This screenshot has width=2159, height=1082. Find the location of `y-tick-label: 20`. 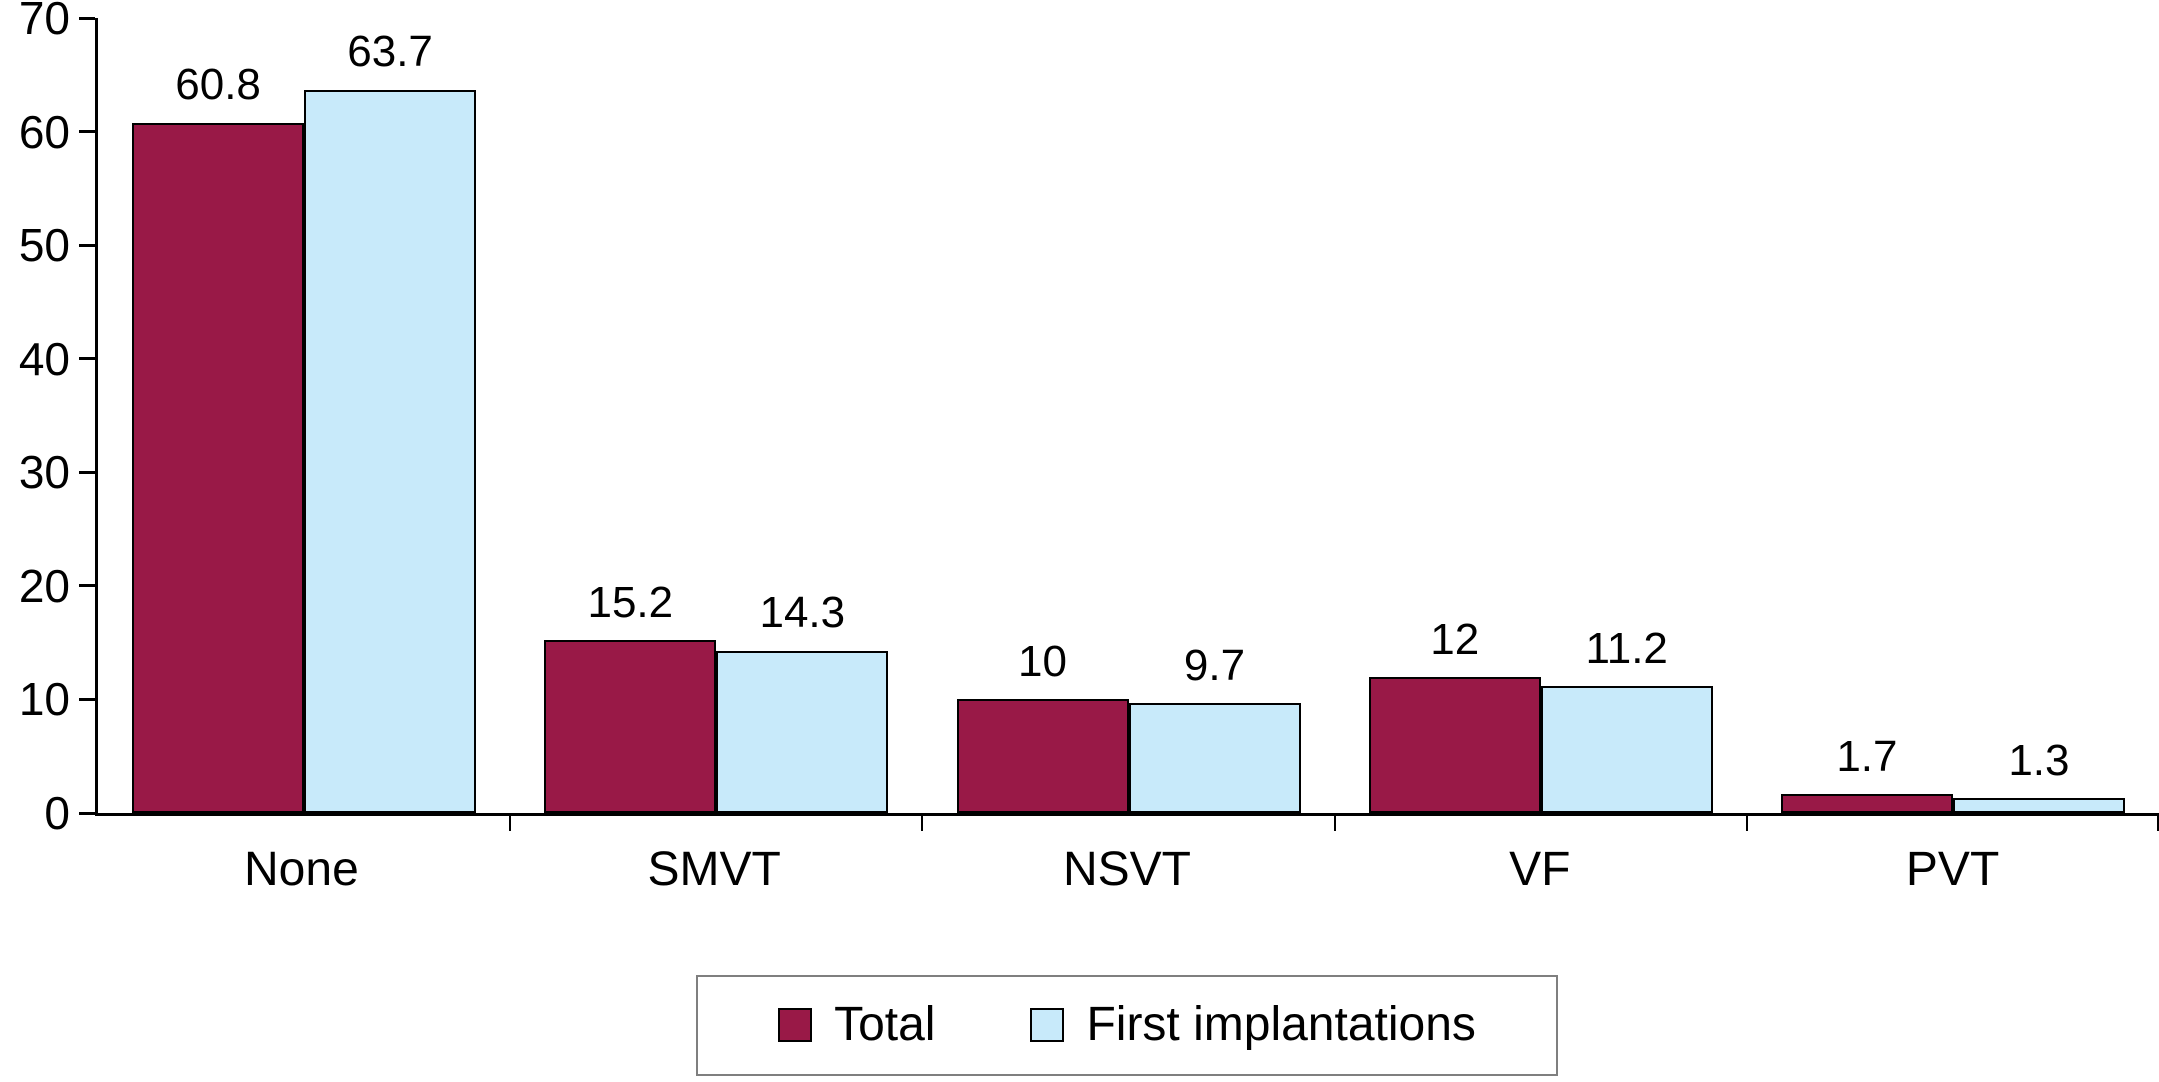

y-tick-label: 20 is located at coordinates (44, 585).